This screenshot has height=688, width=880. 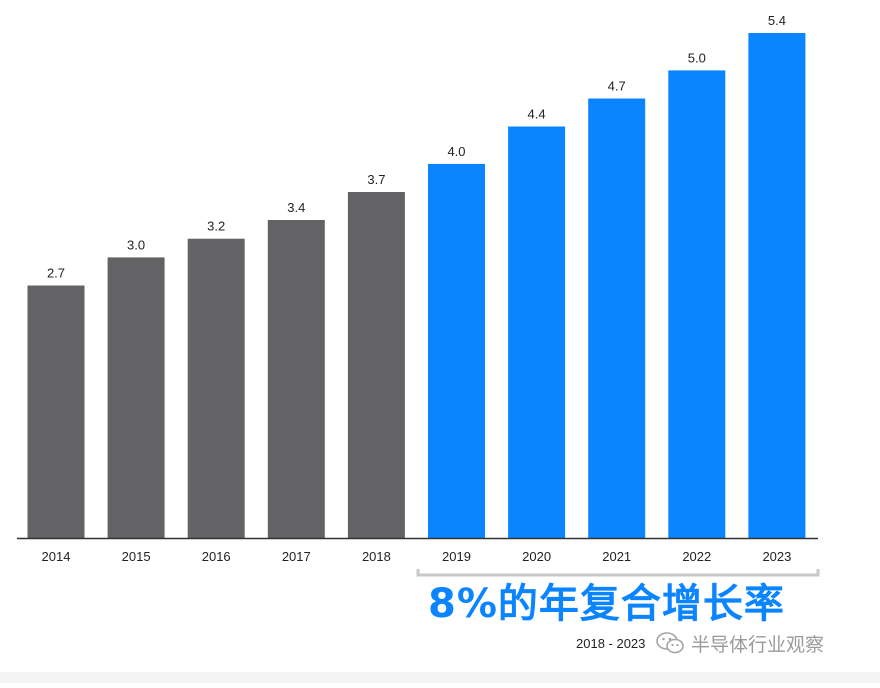 I want to click on x-tick-label-2021: 2021, so click(x=616, y=556).